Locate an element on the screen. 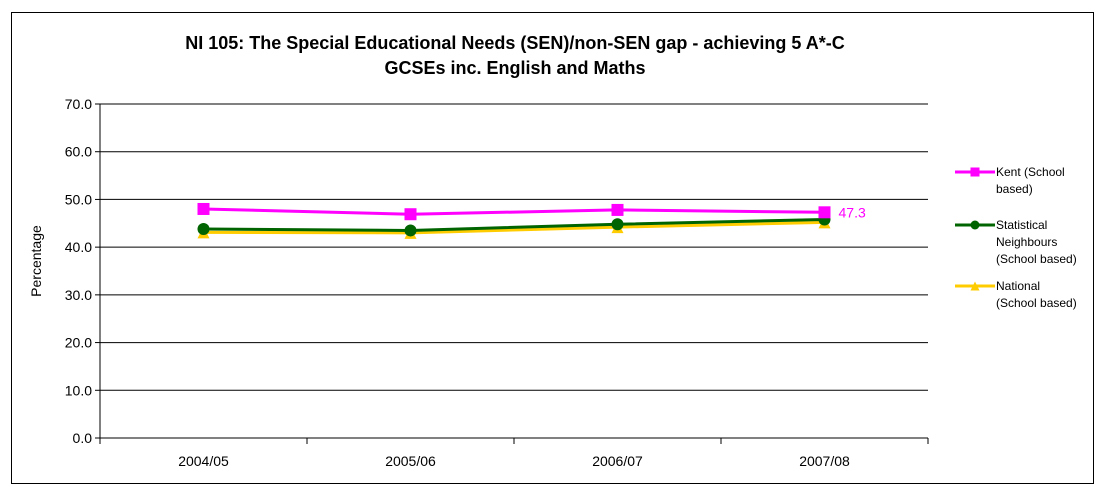  legend-label: Kent (School is located at coordinates (1030, 172).